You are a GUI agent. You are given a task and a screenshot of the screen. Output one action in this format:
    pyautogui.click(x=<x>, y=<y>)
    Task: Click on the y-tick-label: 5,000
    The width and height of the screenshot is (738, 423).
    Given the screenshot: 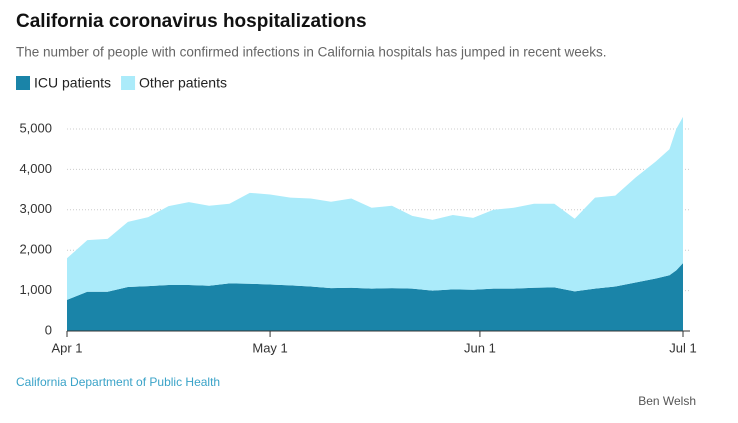 What is the action you would take?
    pyautogui.click(x=35, y=127)
    